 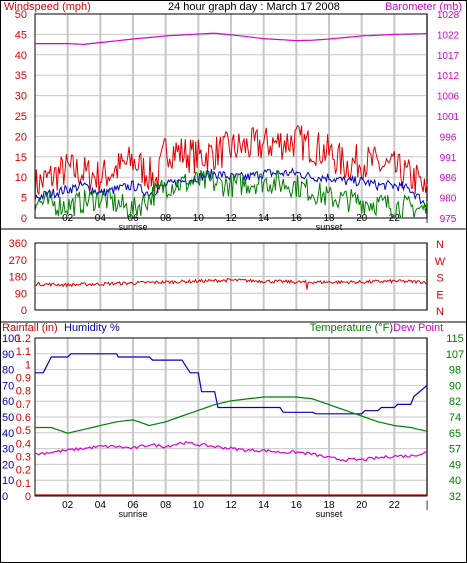 I want to click on rainfall-tick-label: 0.6, so click(x=23, y=418).